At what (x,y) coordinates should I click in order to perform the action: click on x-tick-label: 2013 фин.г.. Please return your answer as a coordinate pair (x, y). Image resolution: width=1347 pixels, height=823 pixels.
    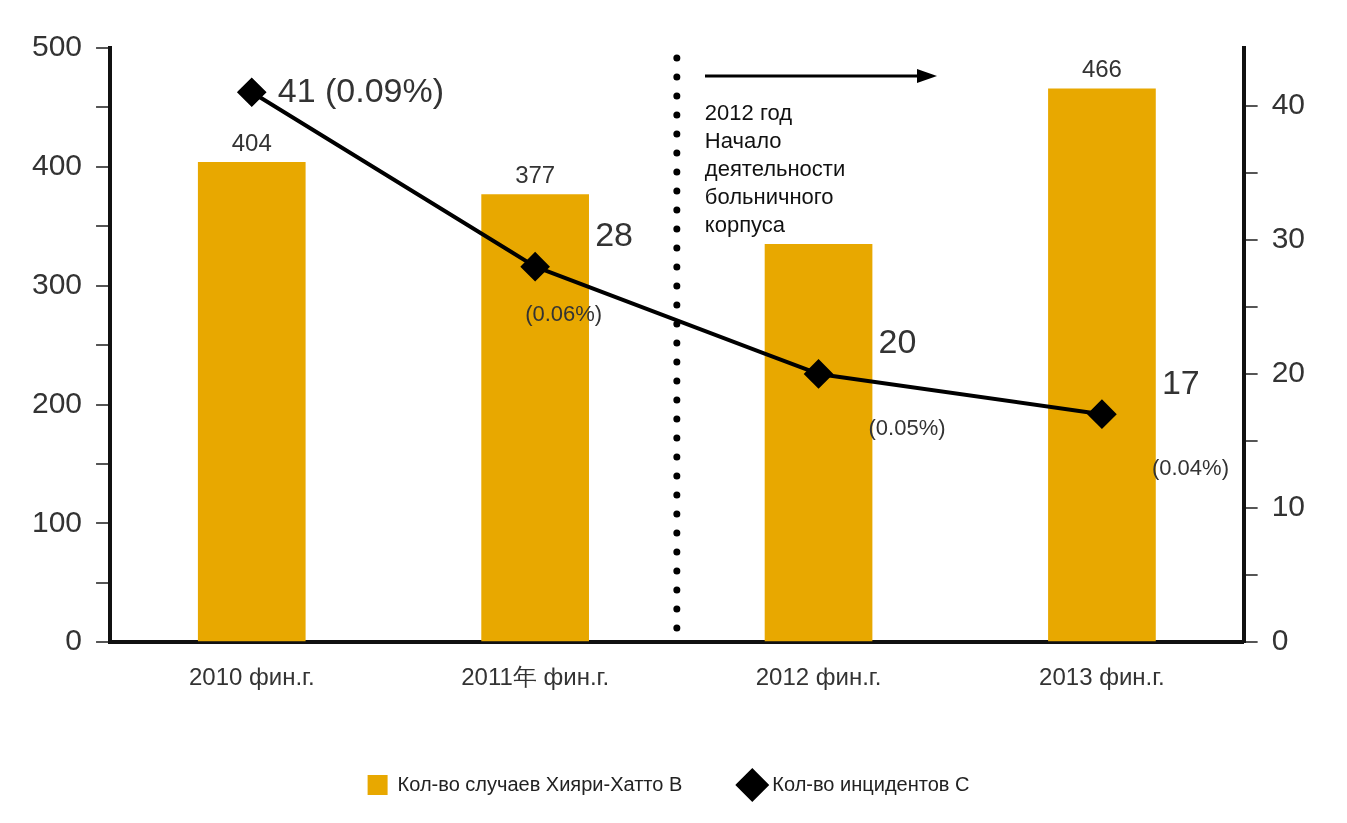
    Looking at the image, I should click on (1102, 677).